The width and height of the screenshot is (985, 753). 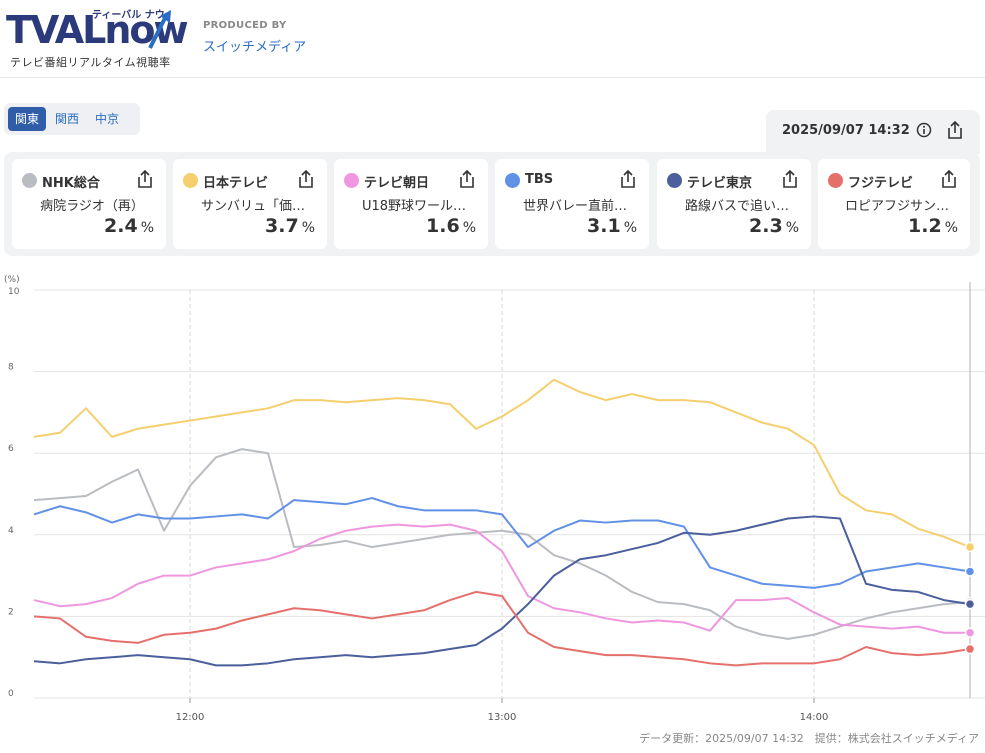 What do you see at coordinates (27, 119) in the screenshot?
I see `tab-kanto: 関東` at bounding box center [27, 119].